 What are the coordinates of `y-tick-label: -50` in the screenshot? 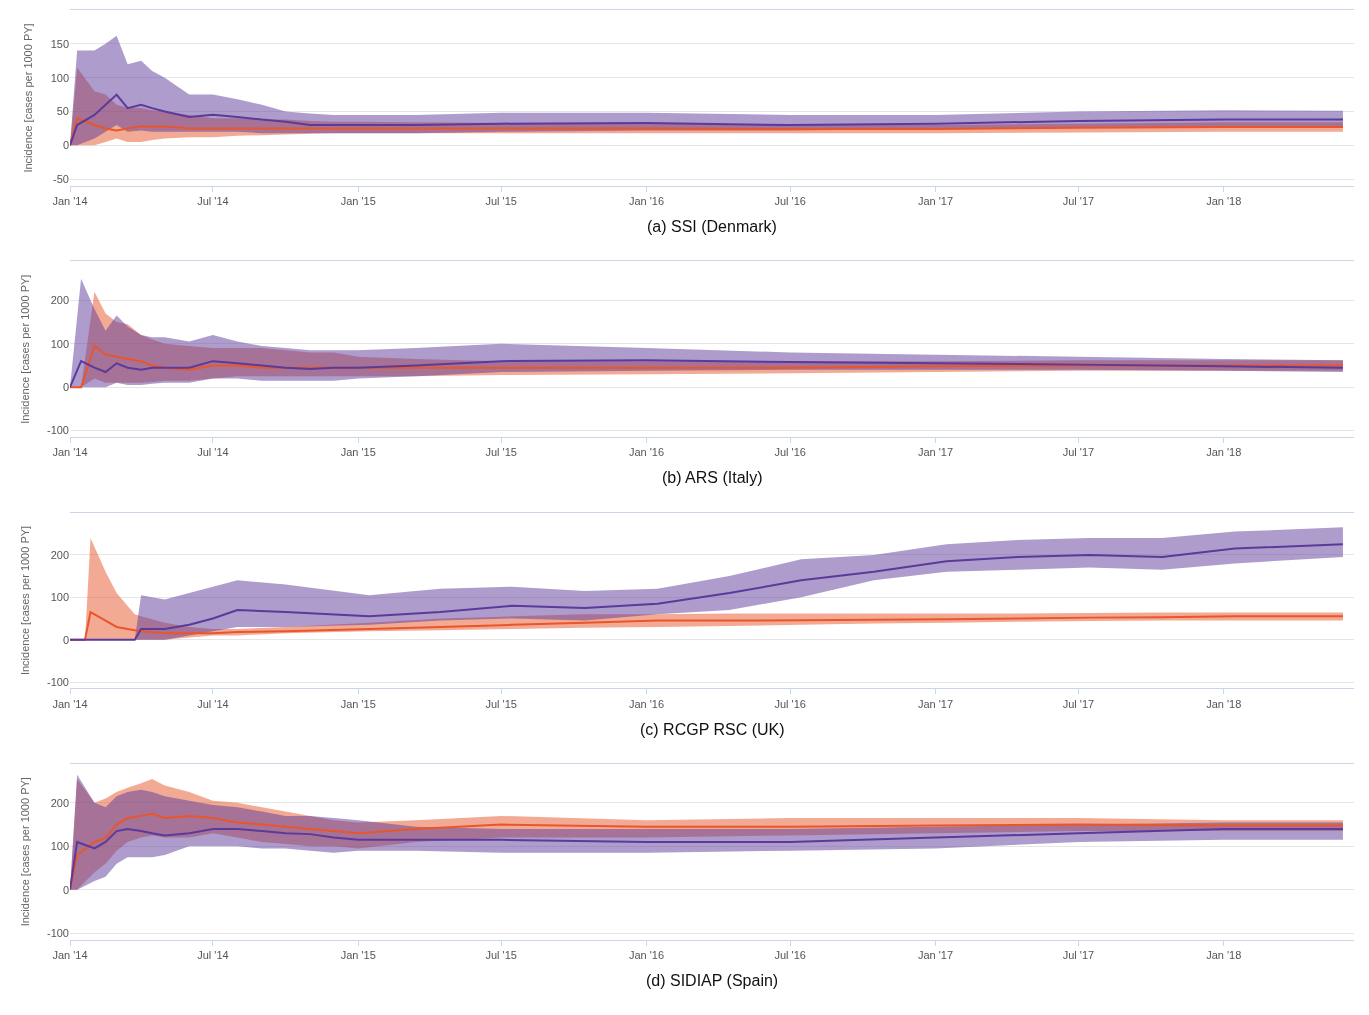 It's located at (61, 178).